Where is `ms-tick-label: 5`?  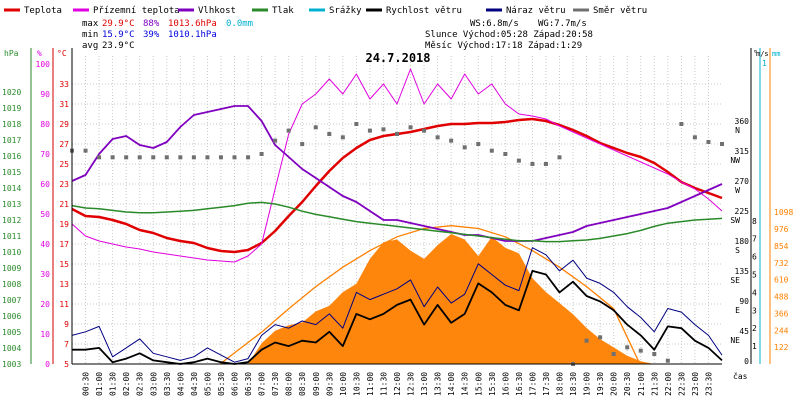 ms-tick-label: 5 is located at coordinates (754, 275).